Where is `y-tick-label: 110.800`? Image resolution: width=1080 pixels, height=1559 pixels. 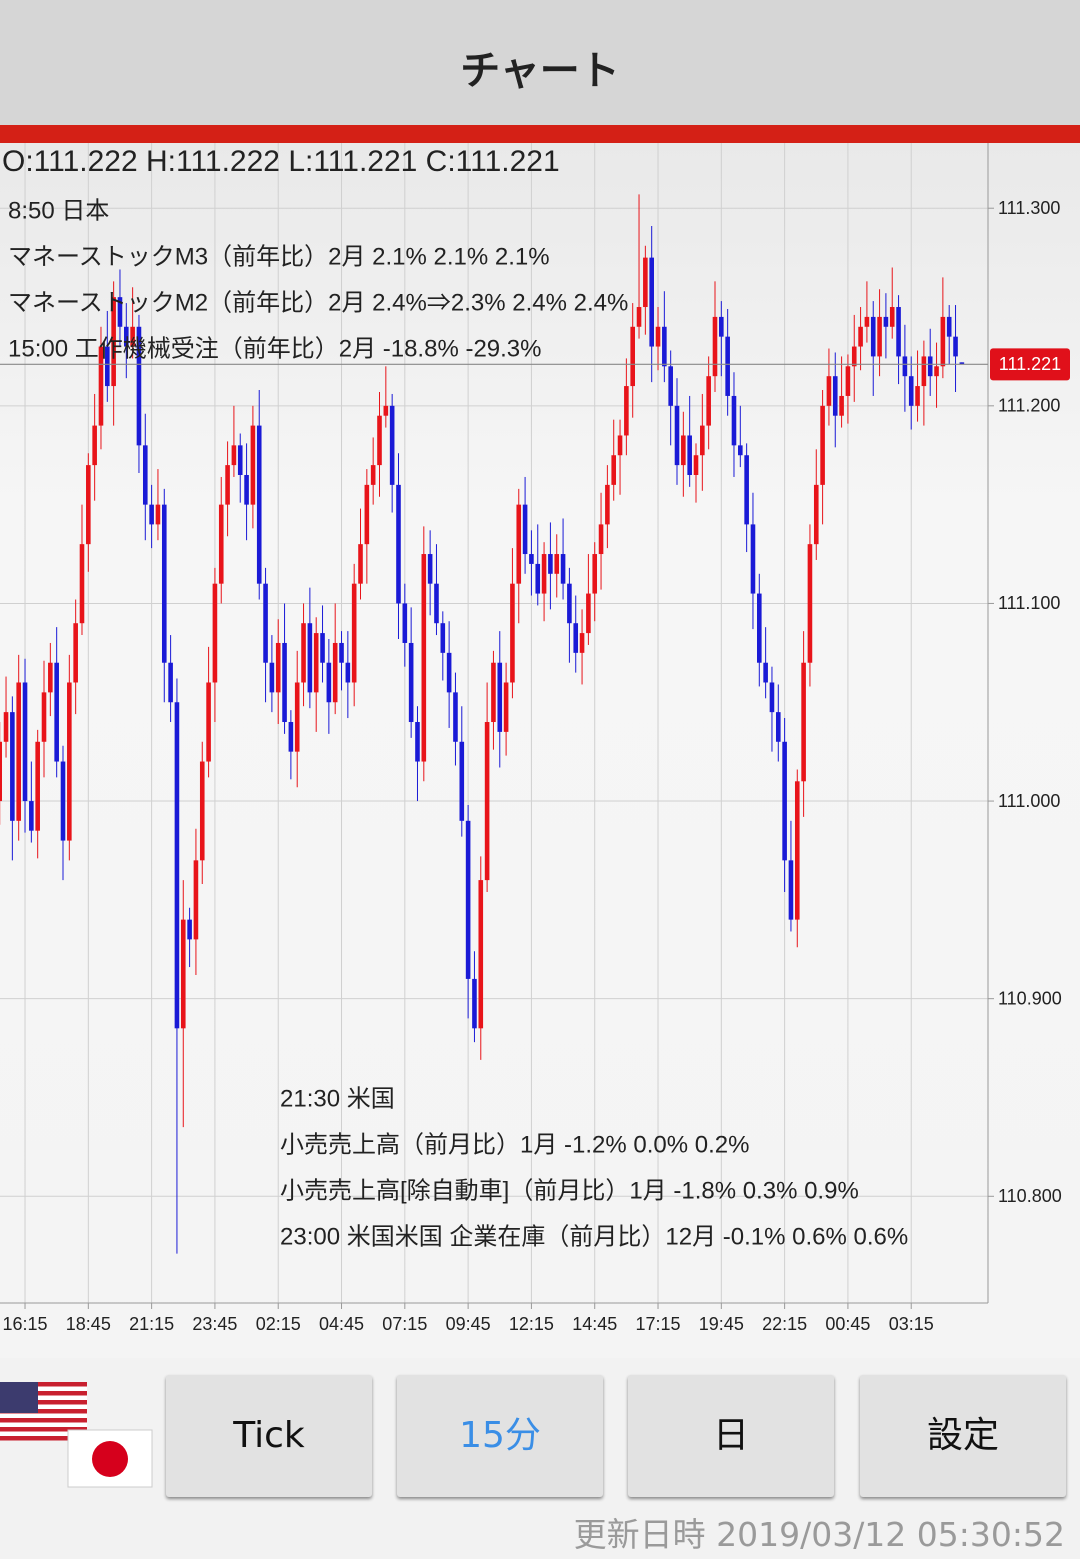
y-tick-label: 110.800 is located at coordinates (1030, 1196).